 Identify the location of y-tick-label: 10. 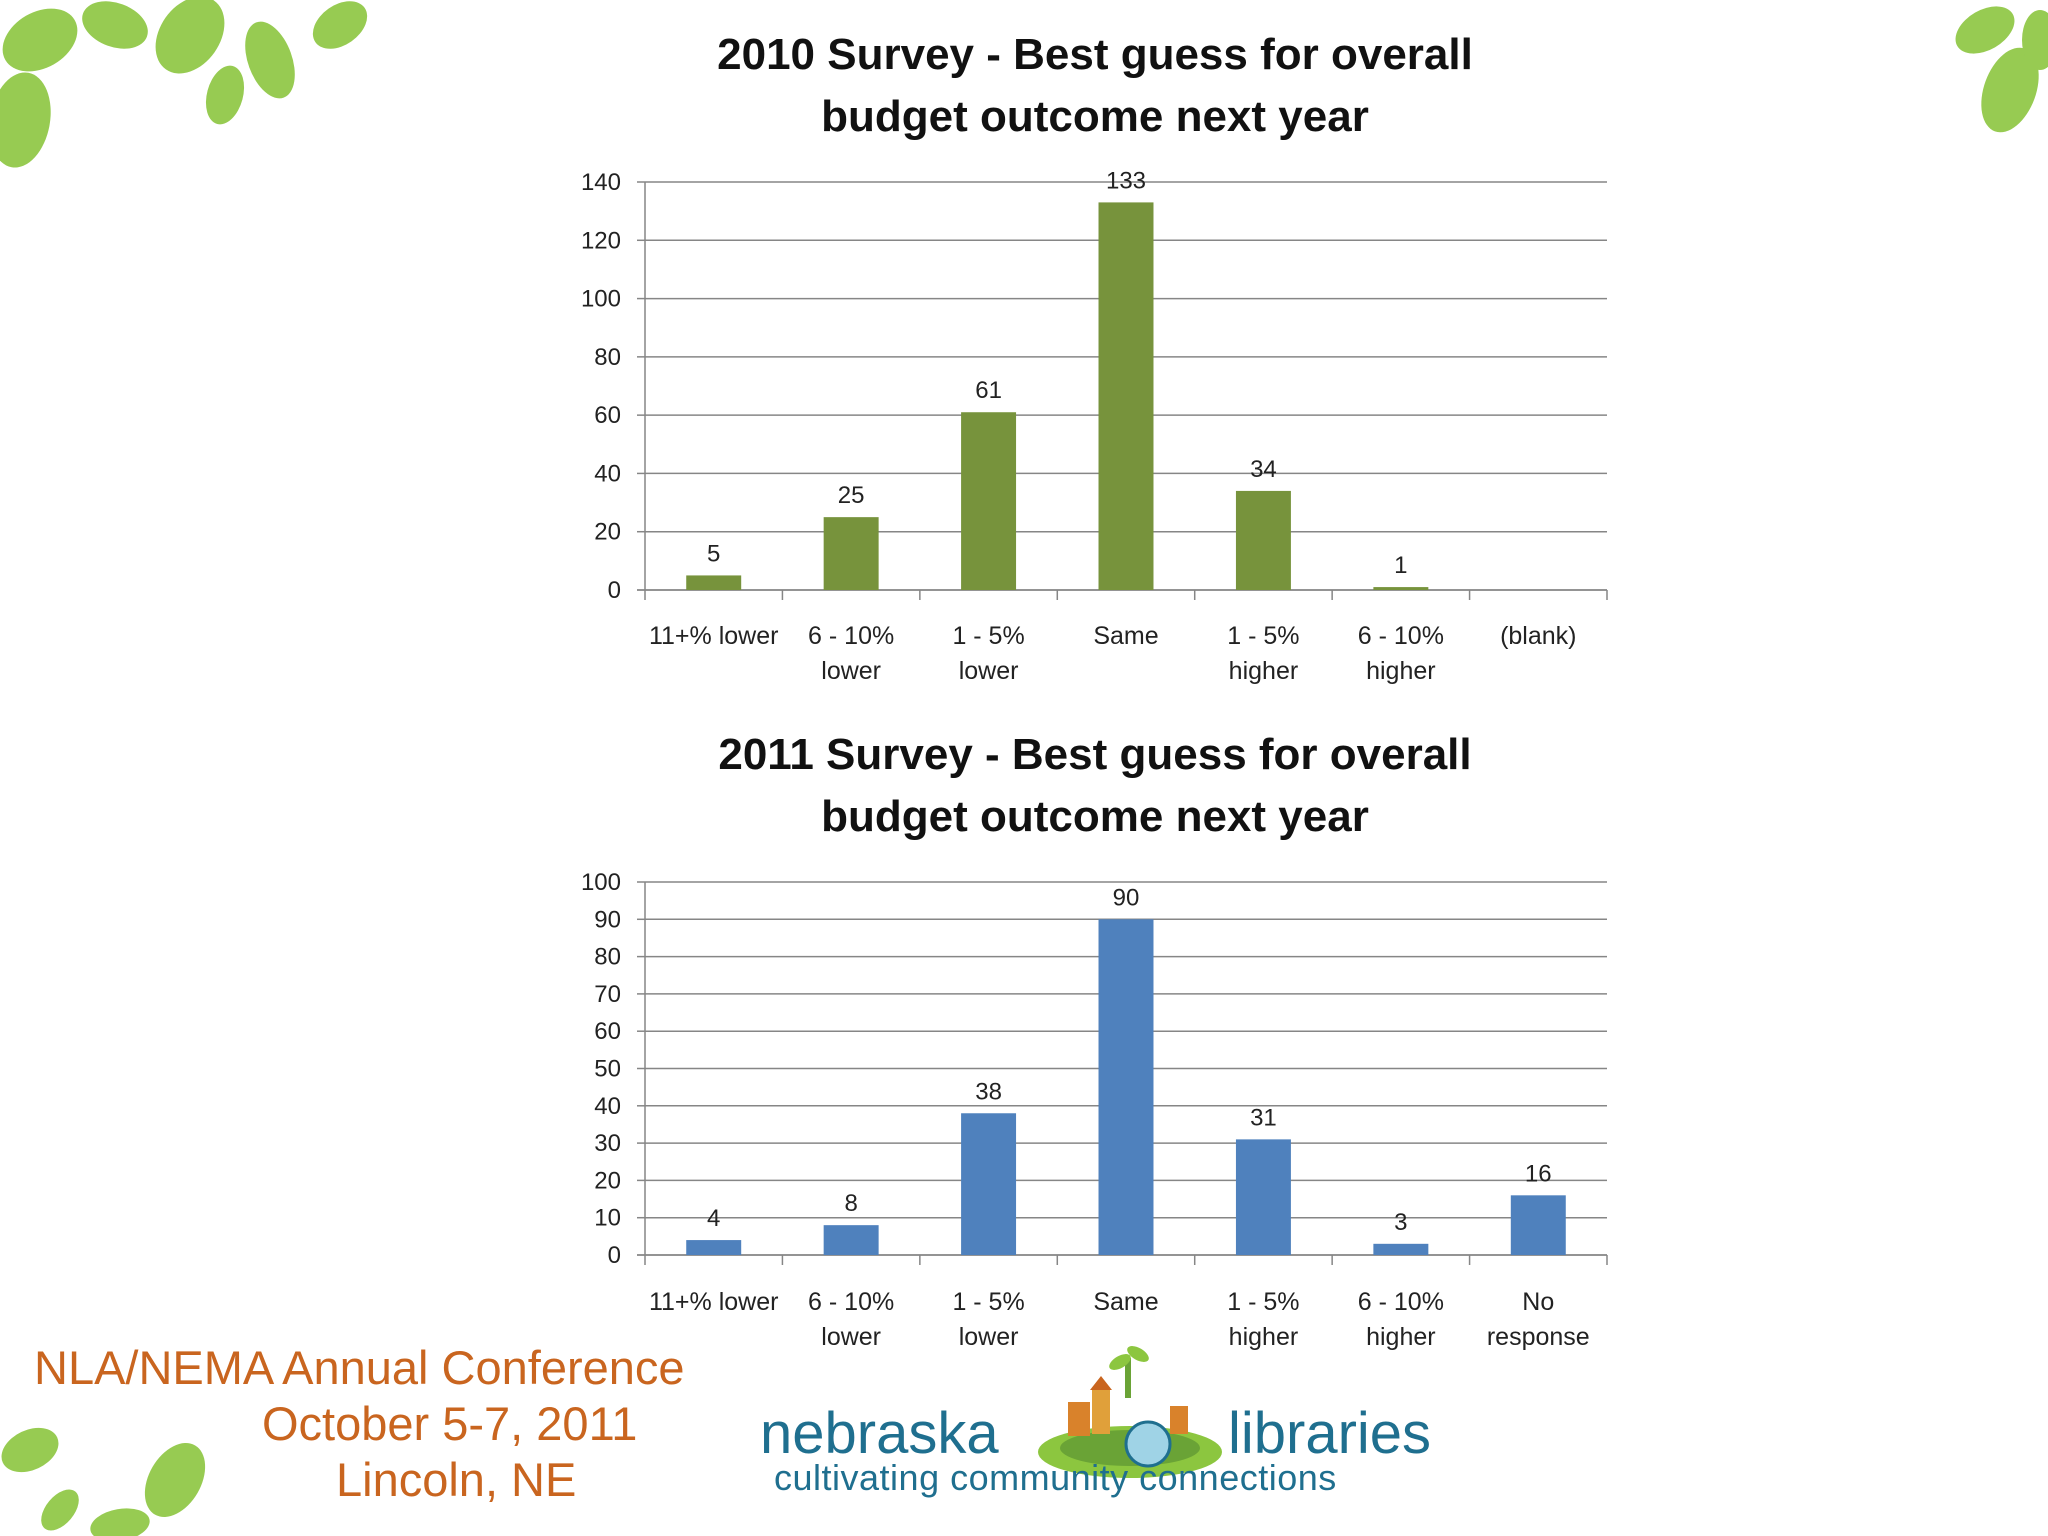
(607, 1218).